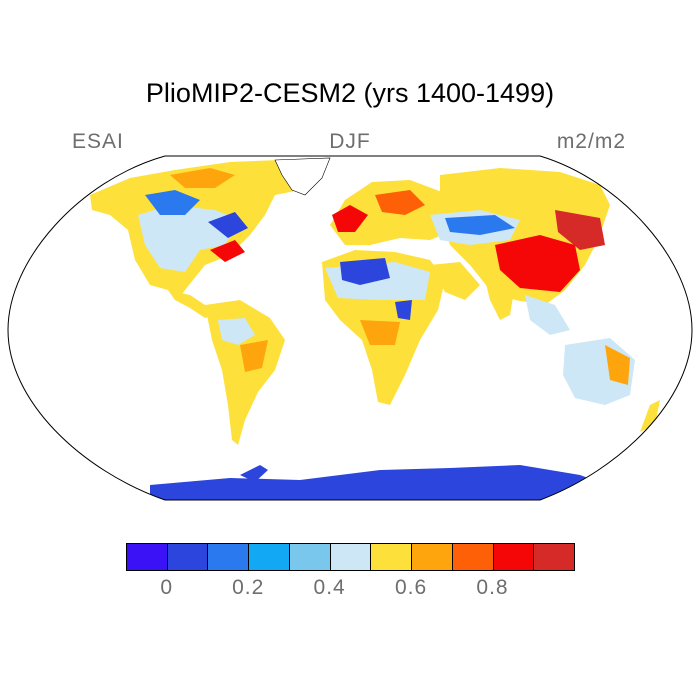 This screenshot has width=700, height=700. Describe the element at coordinates (380, 332) in the screenshot. I see `africa-orange` at that location.